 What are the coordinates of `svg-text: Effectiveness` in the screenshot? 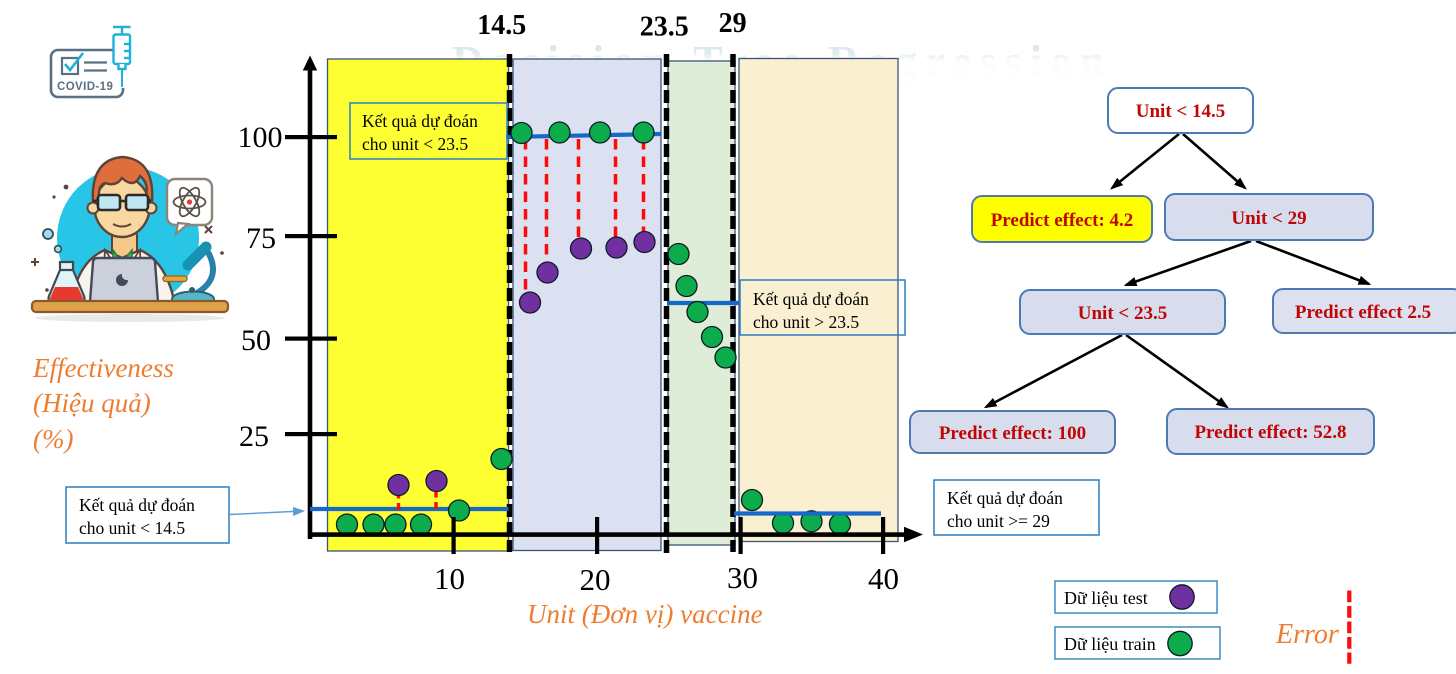 It's located at (103, 368).